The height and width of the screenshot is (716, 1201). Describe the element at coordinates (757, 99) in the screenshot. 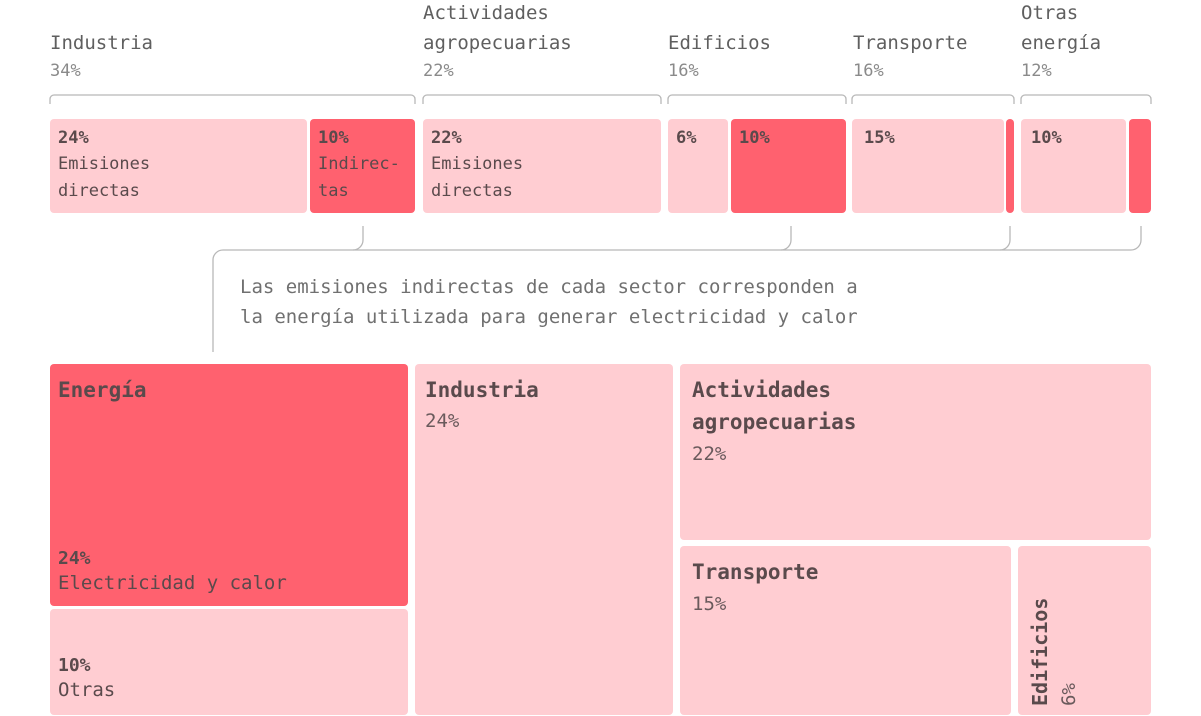

I see `bracket-edificios` at that location.